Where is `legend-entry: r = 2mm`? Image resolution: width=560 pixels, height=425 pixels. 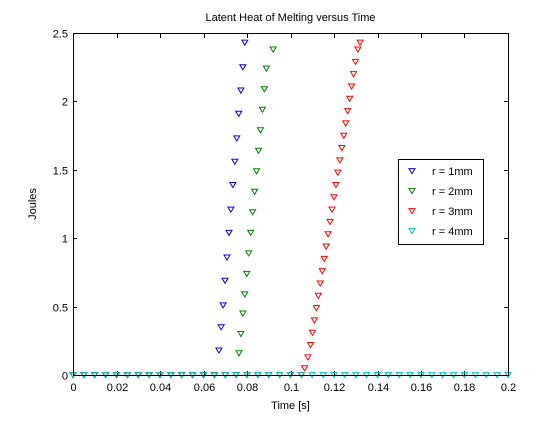
legend-entry: r = 2mm is located at coordinates (440, 192).